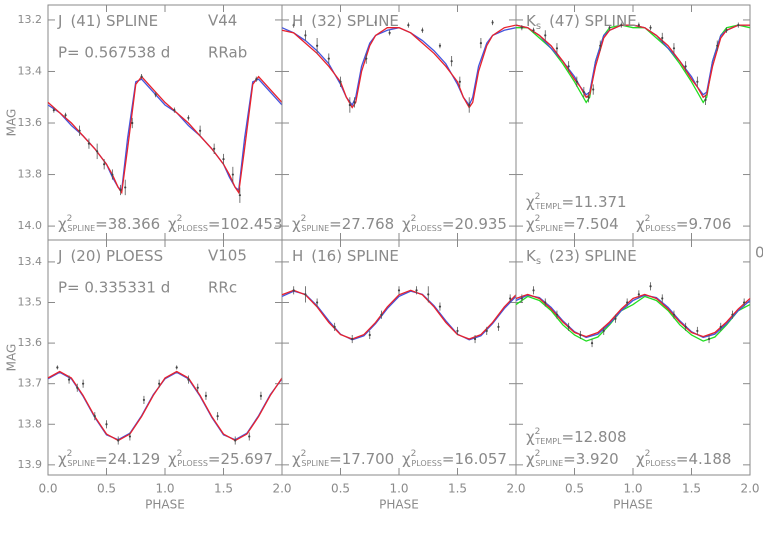 The height and width of the screenshot is (538, 763). What do you see at coordinates (474, 459) in the screenshot?
I see `chi-value: =16.057` at bounding box center [474, 459].